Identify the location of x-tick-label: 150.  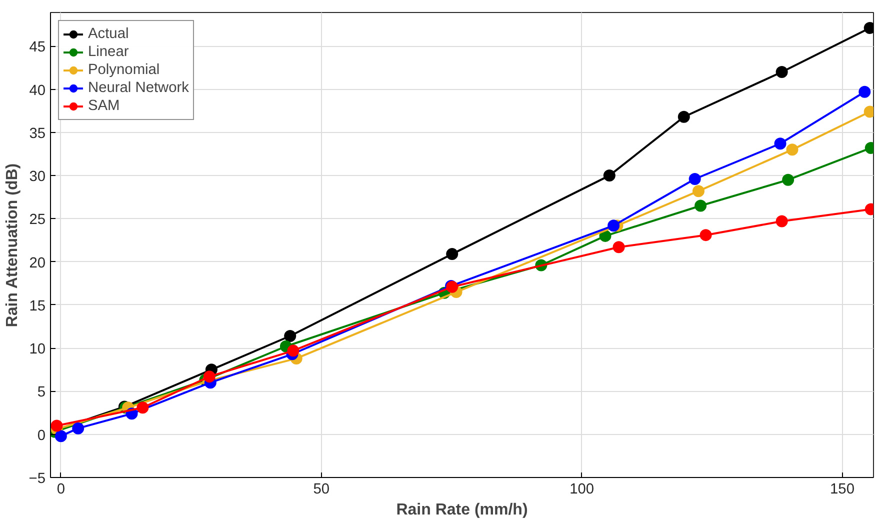
(842, 490).